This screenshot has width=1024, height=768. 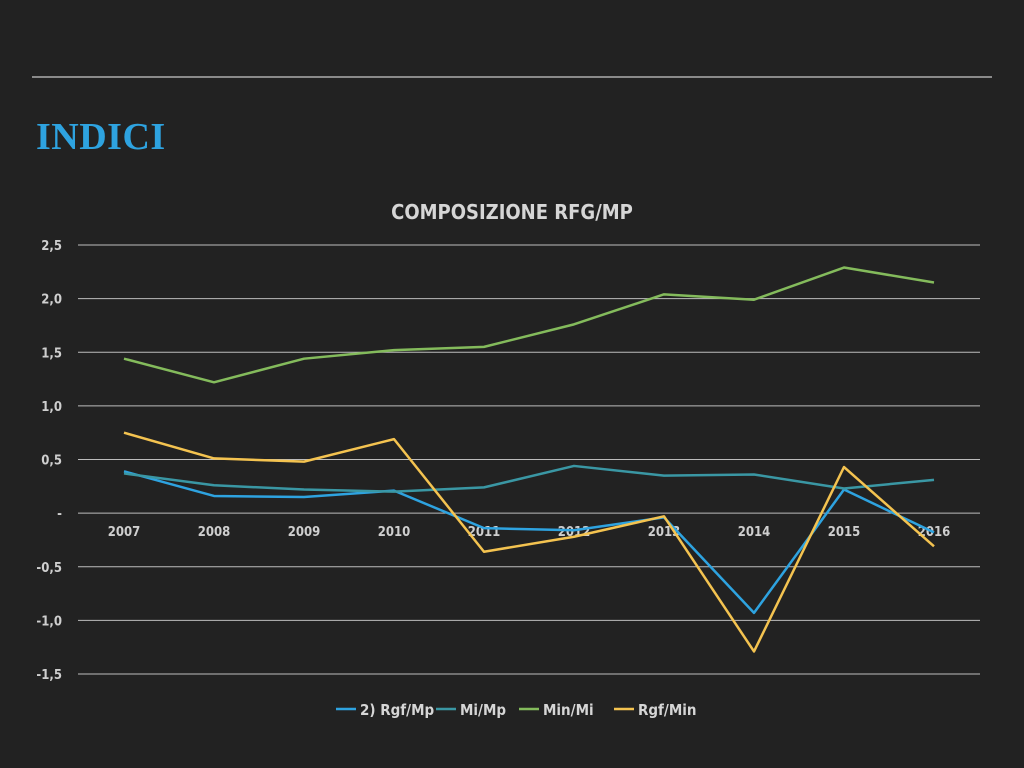 What do you see at coordinates (51, 353) in the screenshot?
I see `y-tick-label: 1,5` at bounding box center [51, 353].